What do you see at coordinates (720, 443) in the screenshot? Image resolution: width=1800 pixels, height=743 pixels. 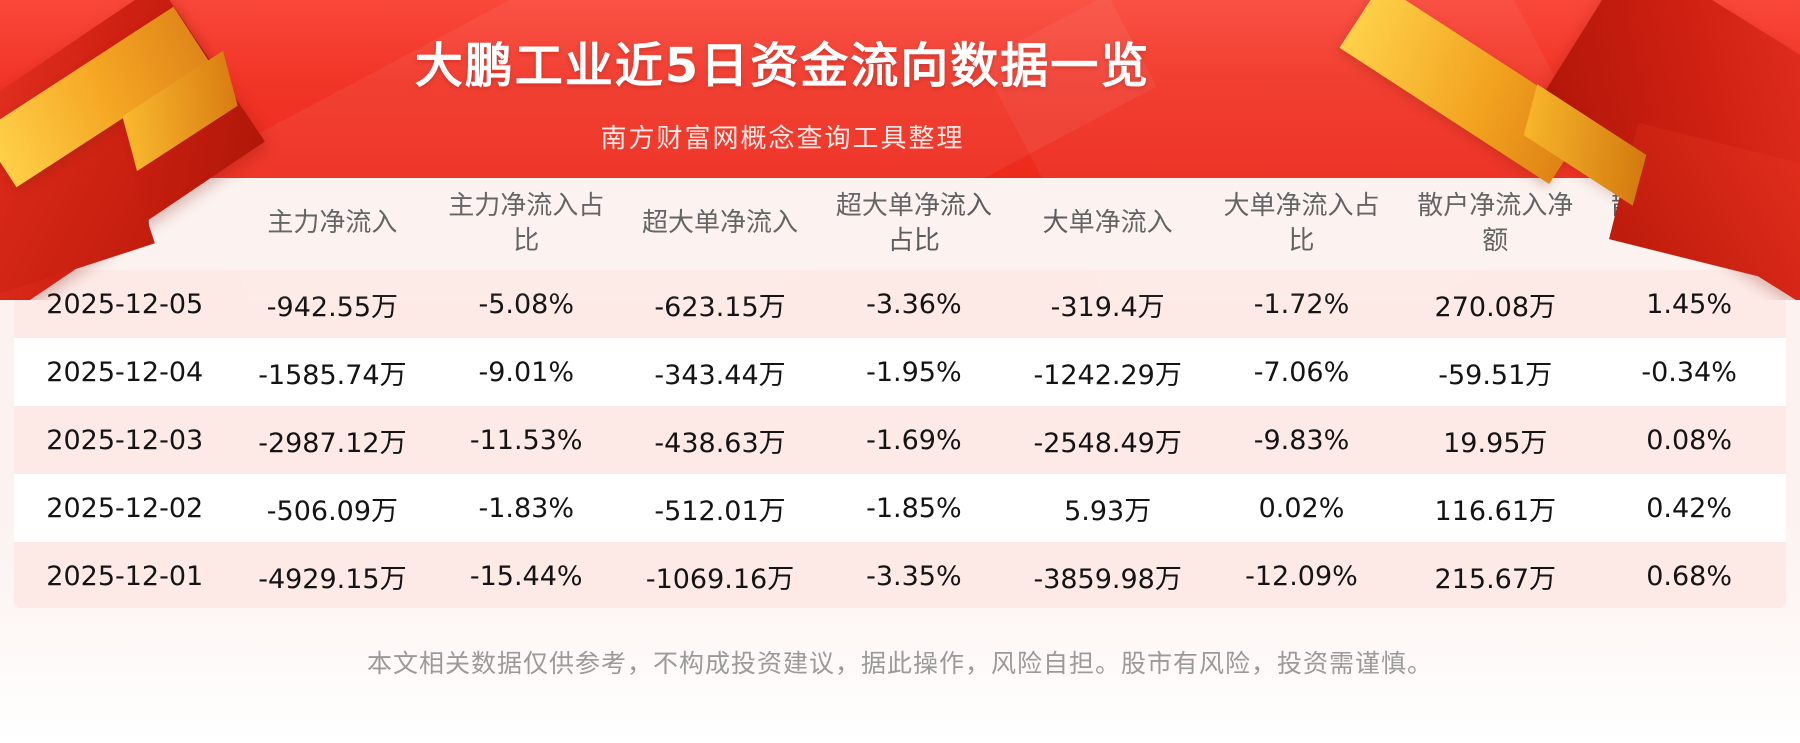 I see `value-cell: -438.63万` at bounding box center [720, 443].